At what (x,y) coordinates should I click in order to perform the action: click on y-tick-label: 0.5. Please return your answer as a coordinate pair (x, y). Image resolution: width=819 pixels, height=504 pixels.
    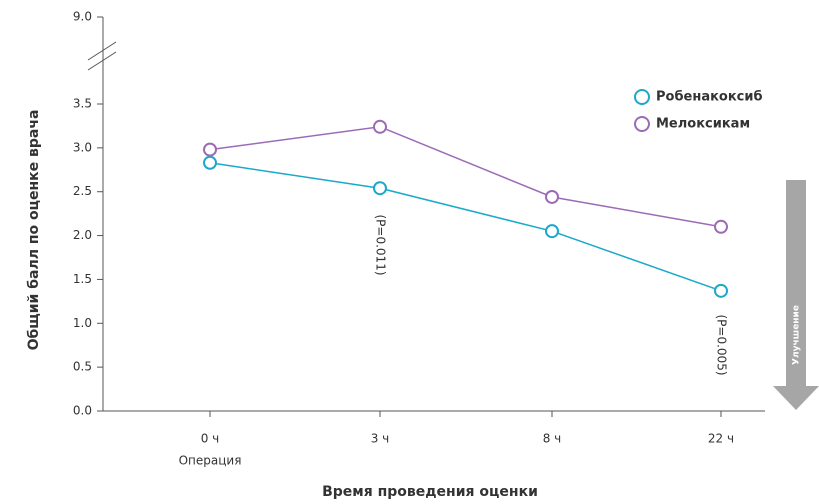
    Looking at the image, I should click on (82, 367).